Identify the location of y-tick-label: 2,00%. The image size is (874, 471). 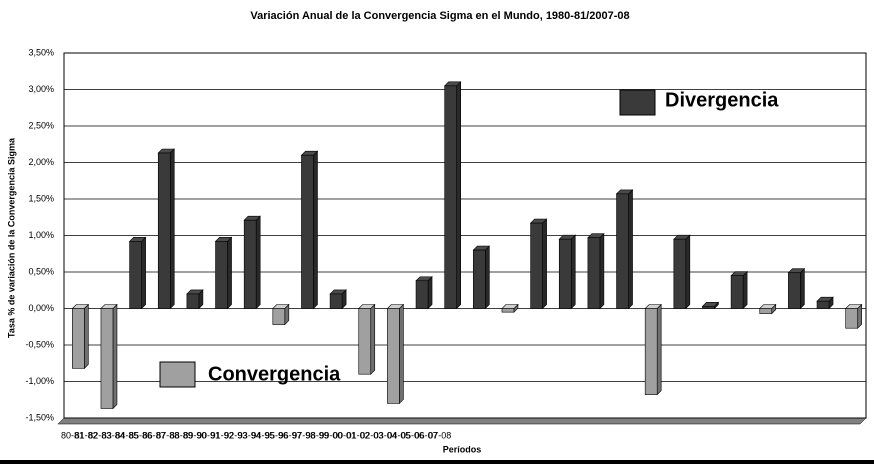
(41, 162).